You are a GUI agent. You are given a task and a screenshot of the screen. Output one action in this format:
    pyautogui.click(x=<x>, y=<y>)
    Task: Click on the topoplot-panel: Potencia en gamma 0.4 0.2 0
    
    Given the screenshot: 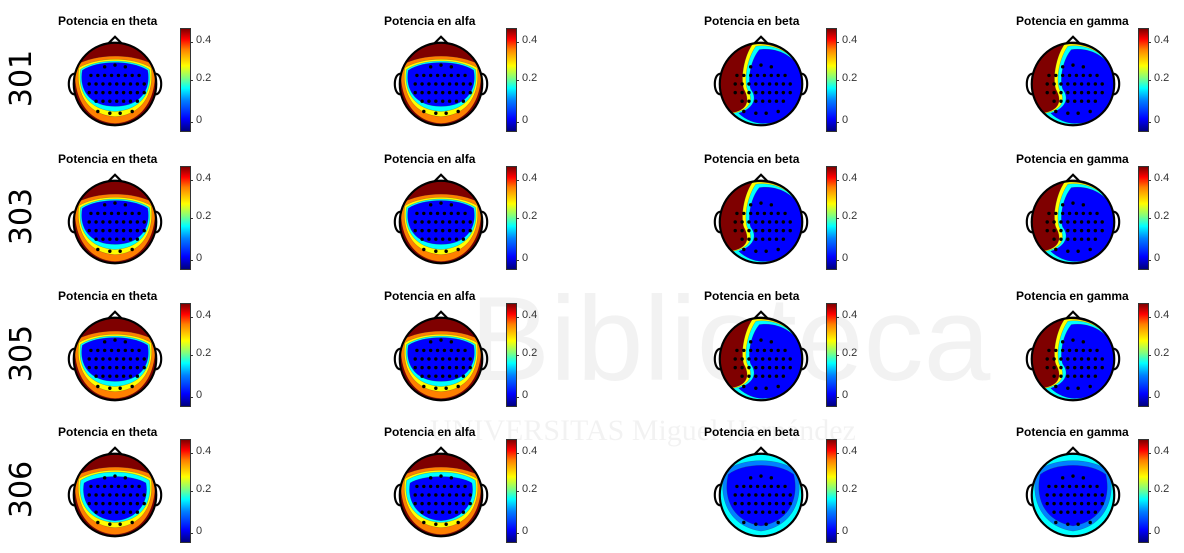 What is the action you would take?
    pyautogui.click(x=1100, y=78)
    